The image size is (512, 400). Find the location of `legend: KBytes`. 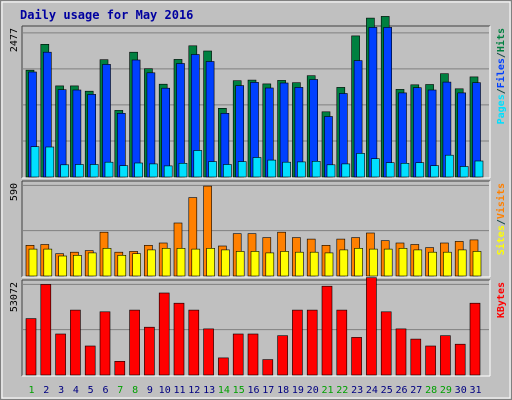

legend: KBytes is located at coordinates (501, 300).